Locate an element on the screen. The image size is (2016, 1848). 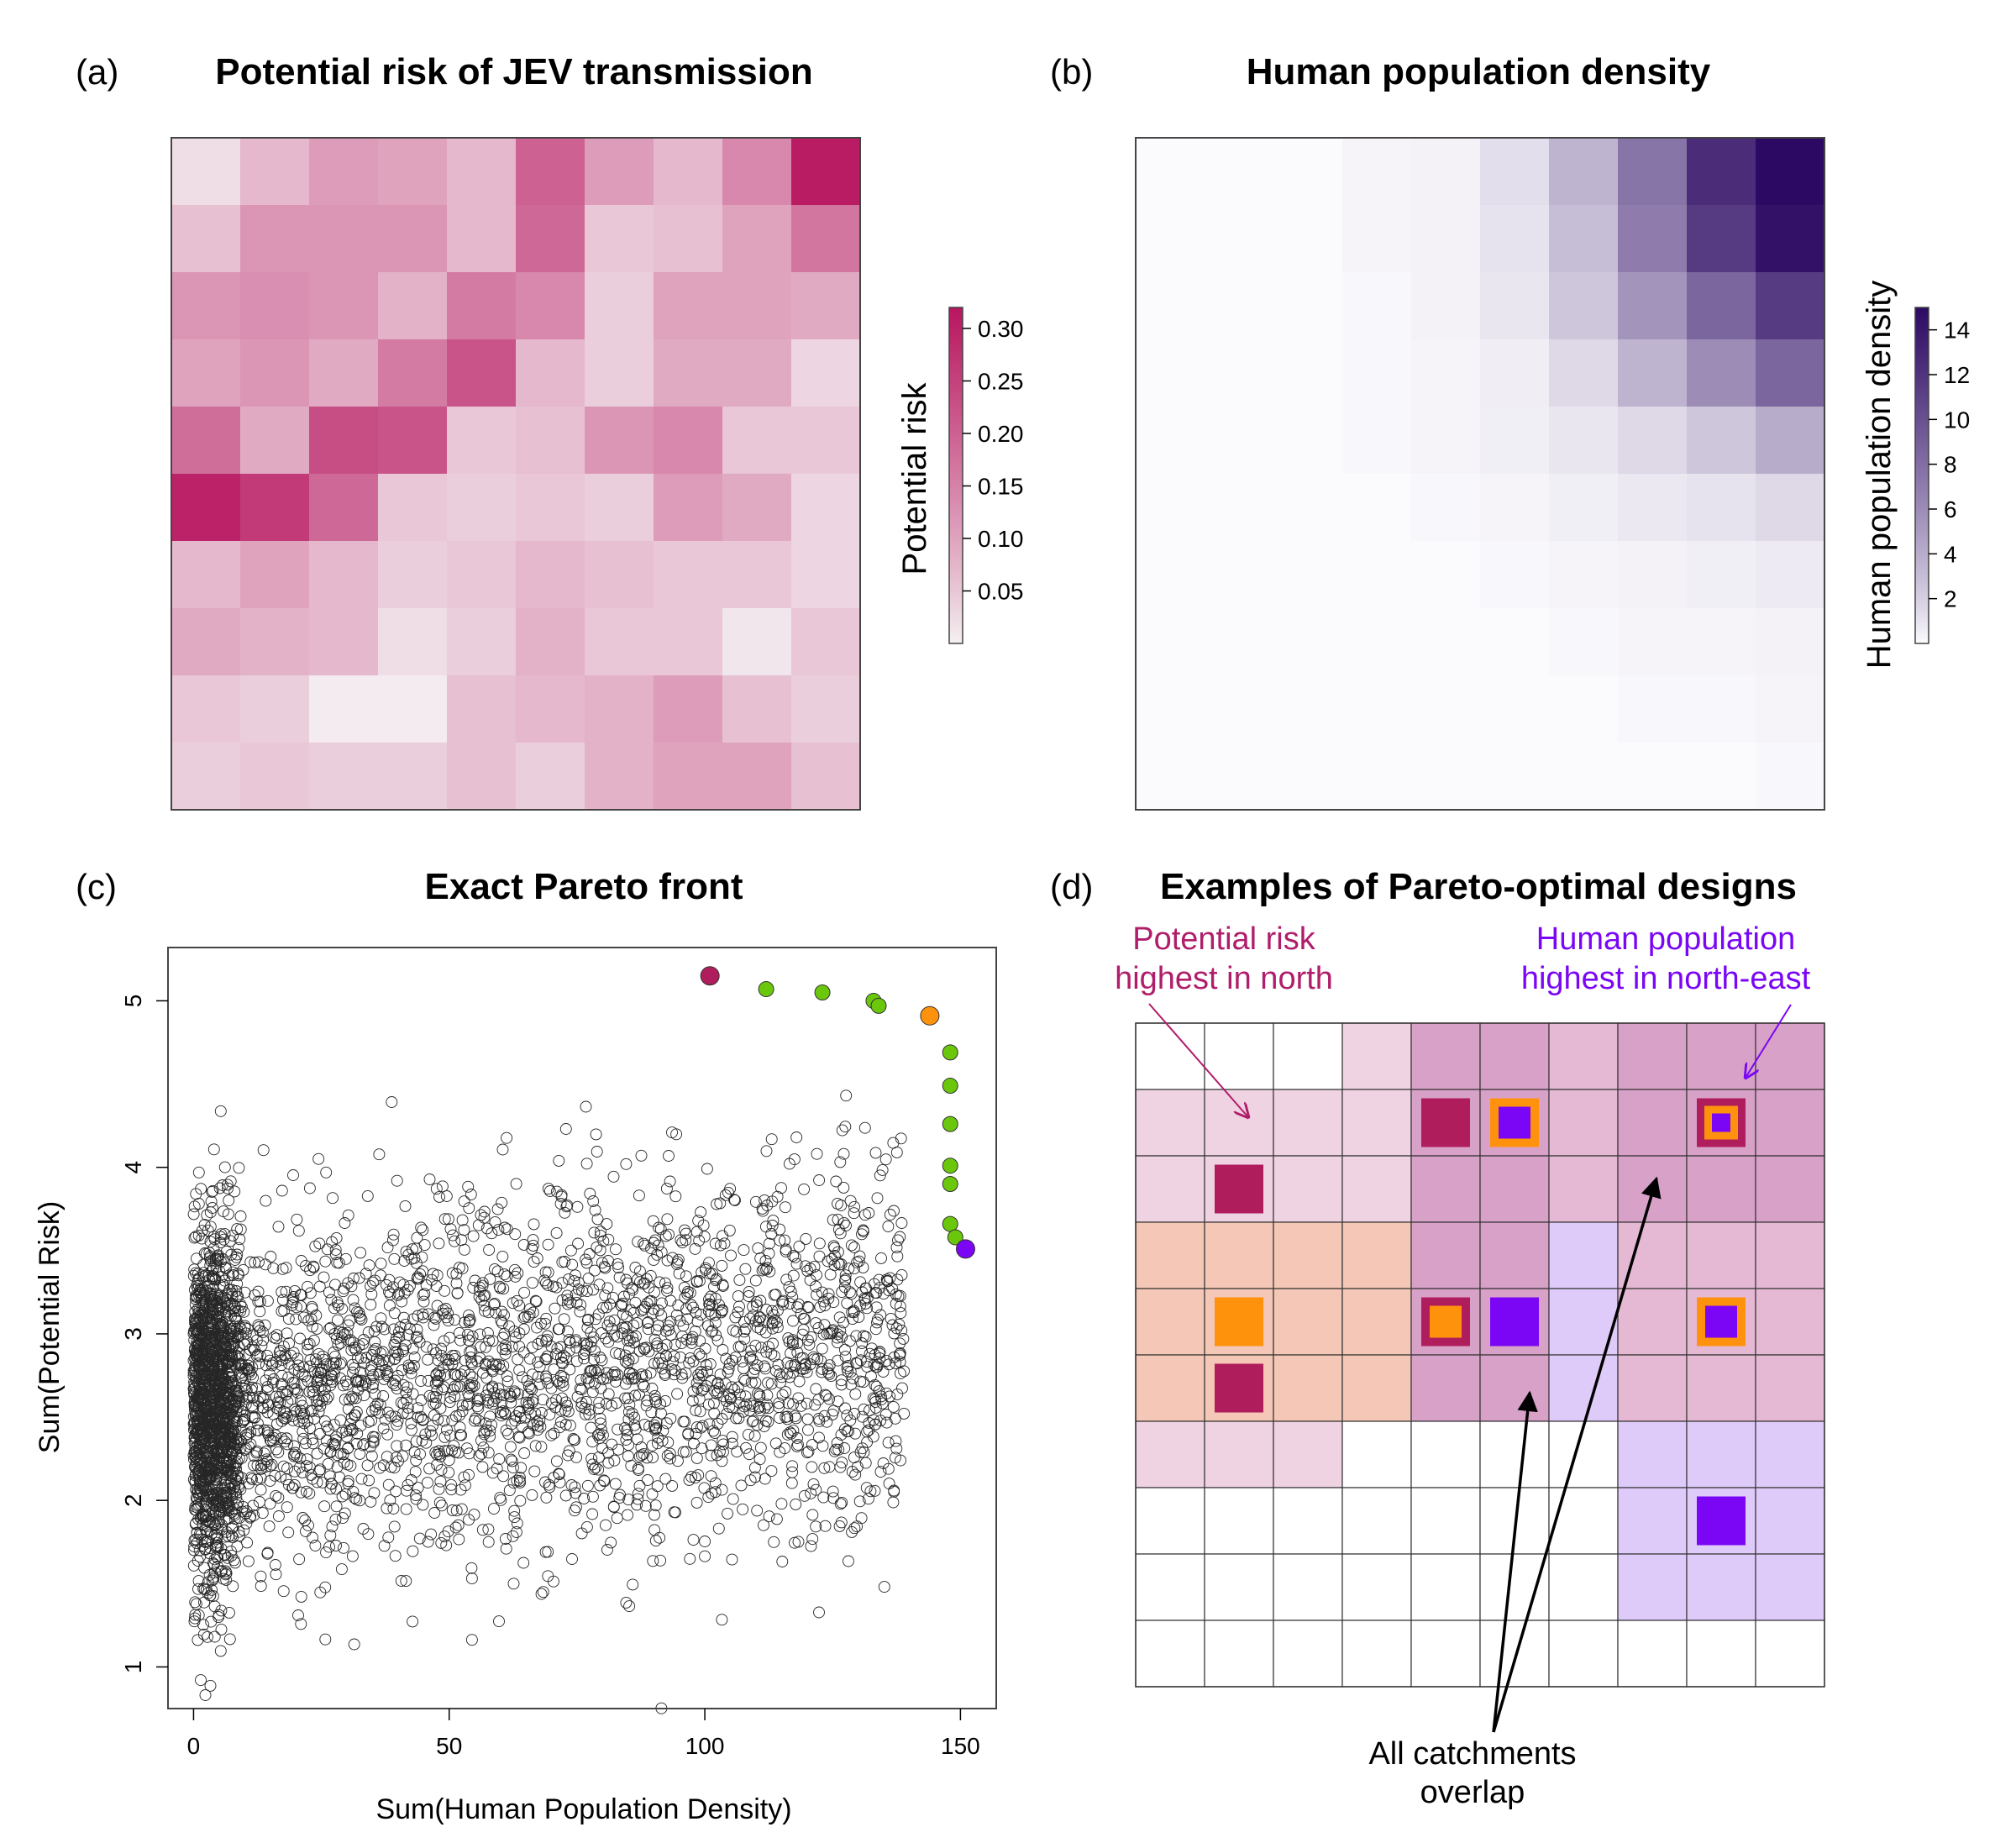
y-tick-label: 5 is located at coordinates (133, 1001).